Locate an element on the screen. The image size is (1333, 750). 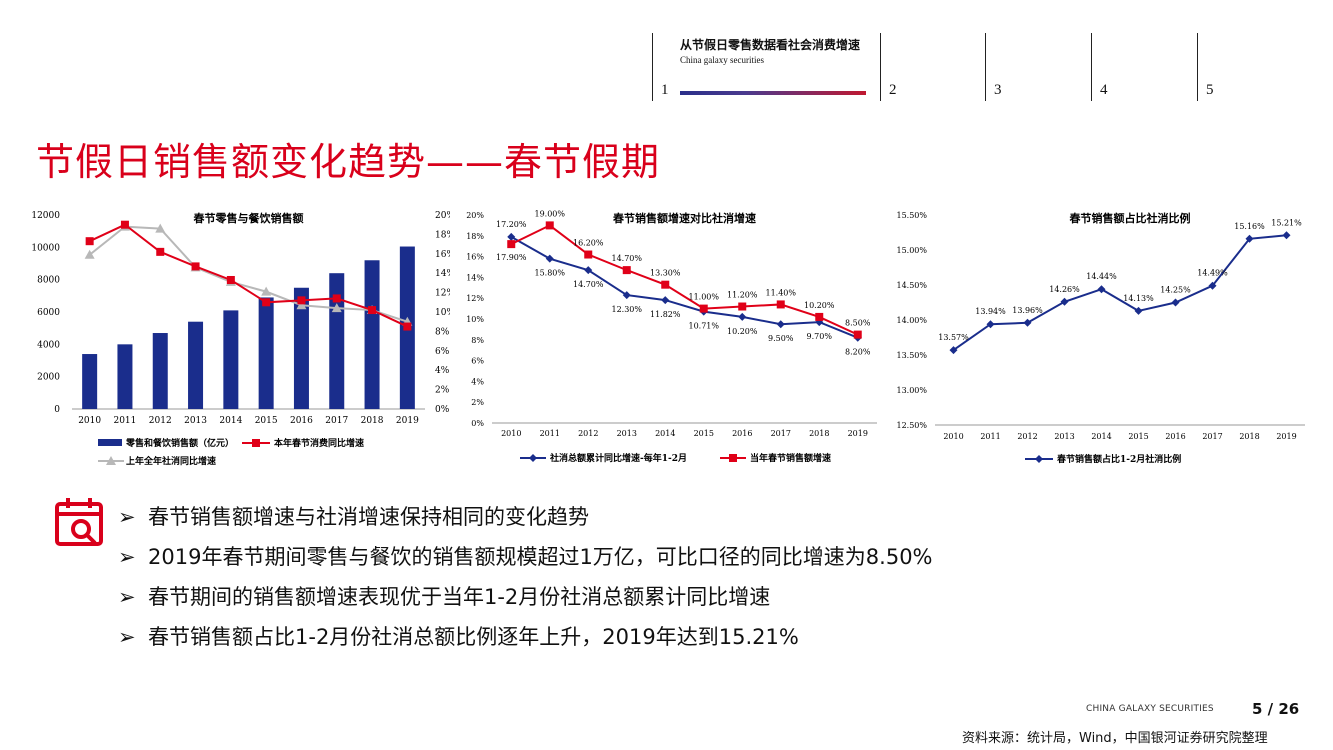
y2-tick-label: 4% is located at coordinates (442, 371).